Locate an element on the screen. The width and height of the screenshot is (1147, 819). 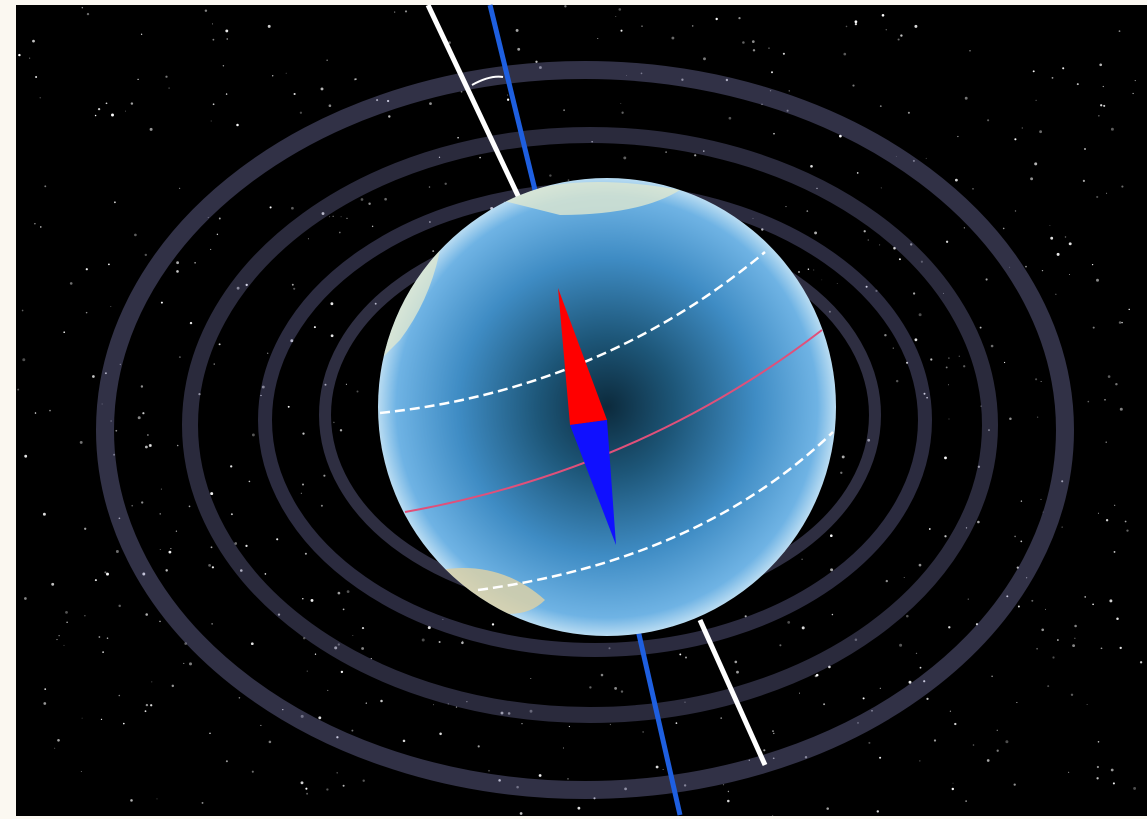
rotation-axis is located at coordinates (732, 692).